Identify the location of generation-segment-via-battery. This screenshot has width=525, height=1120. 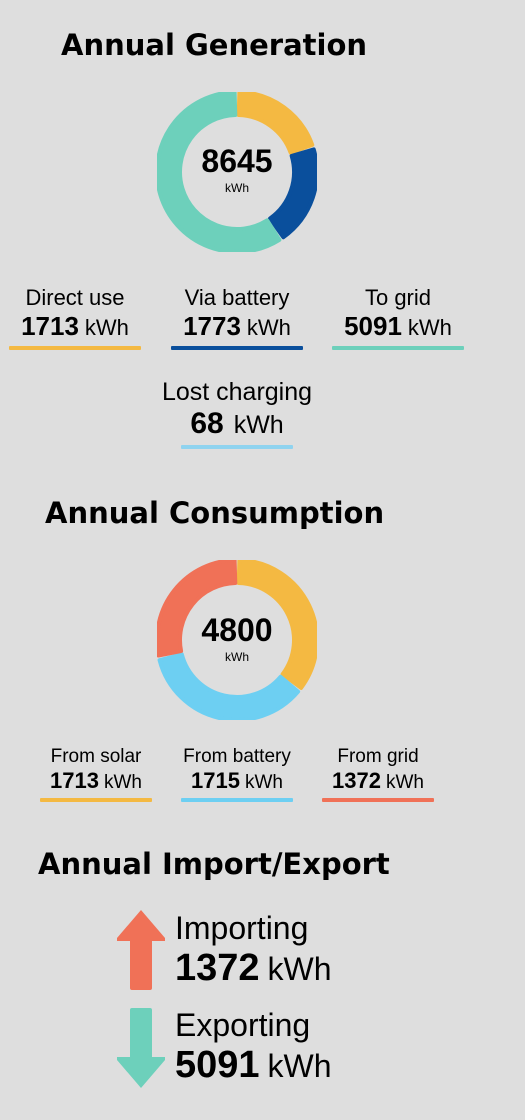
(292, 193).